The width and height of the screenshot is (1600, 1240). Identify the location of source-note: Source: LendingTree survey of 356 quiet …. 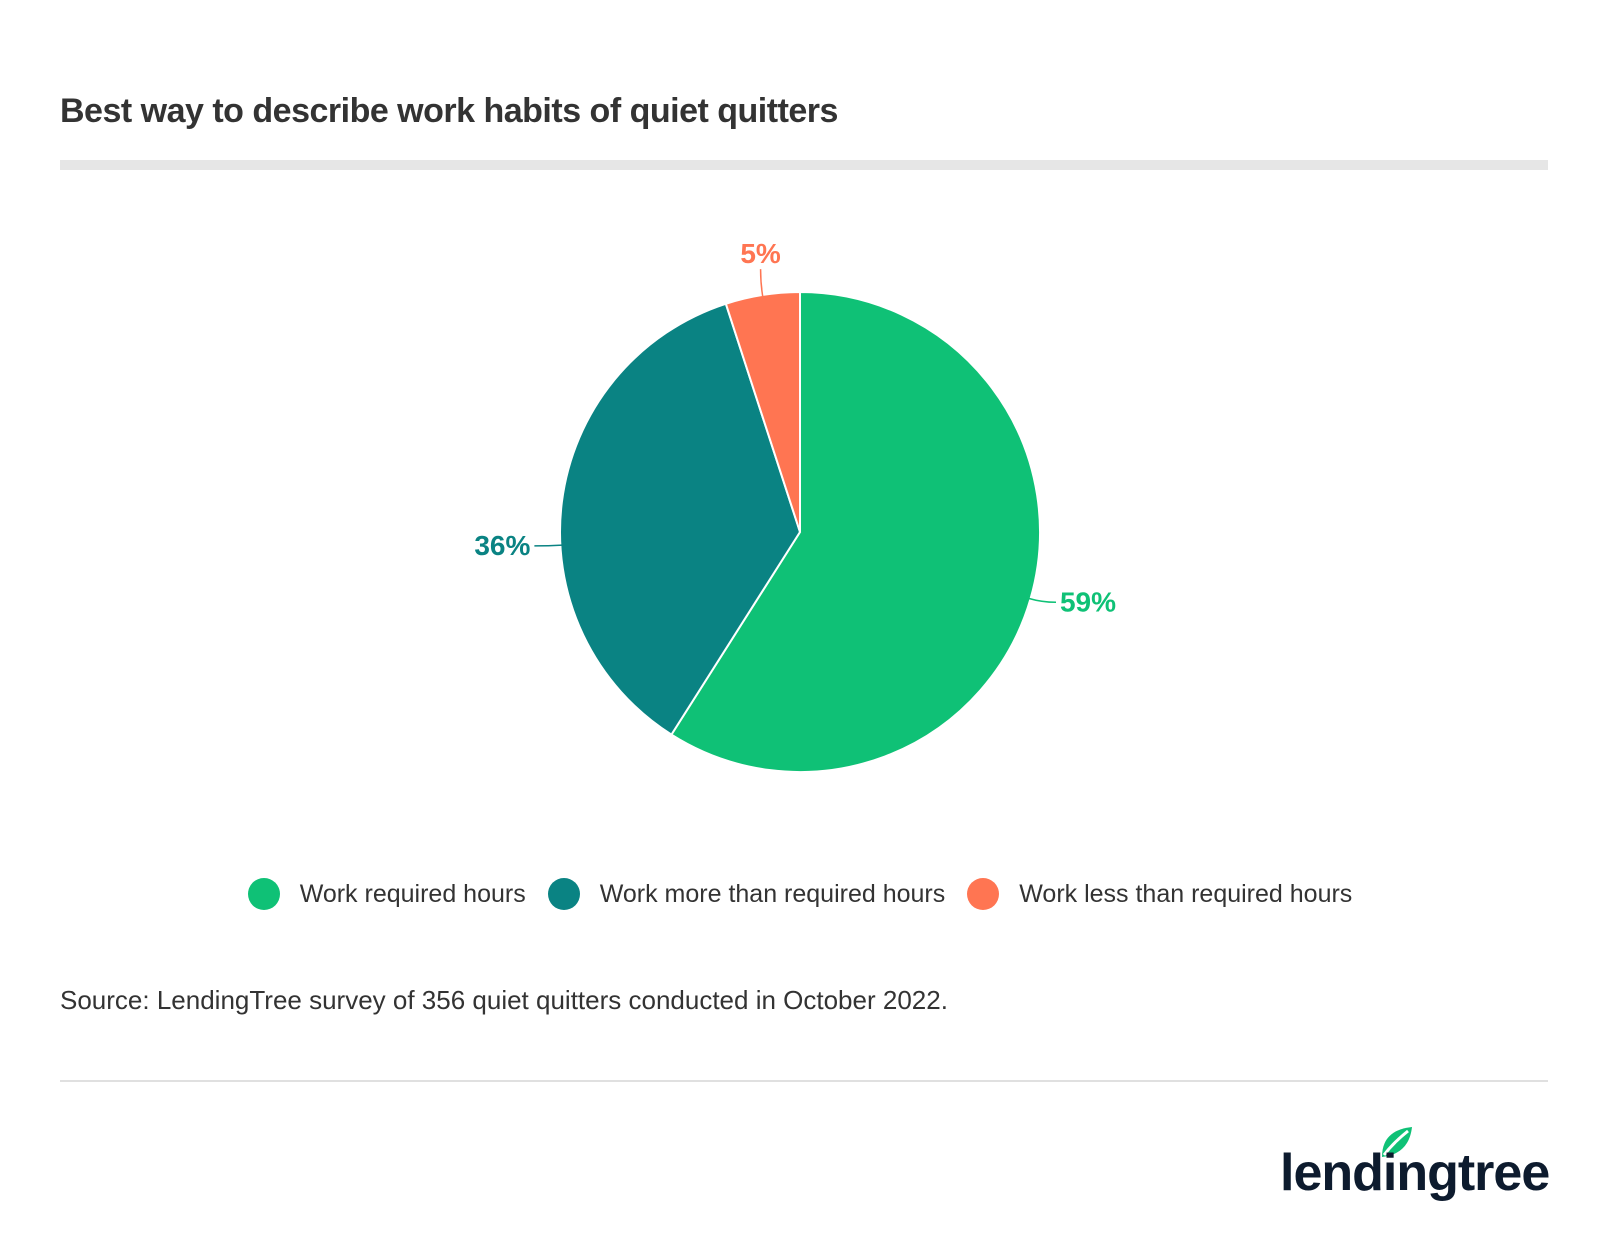
(504, 1000).